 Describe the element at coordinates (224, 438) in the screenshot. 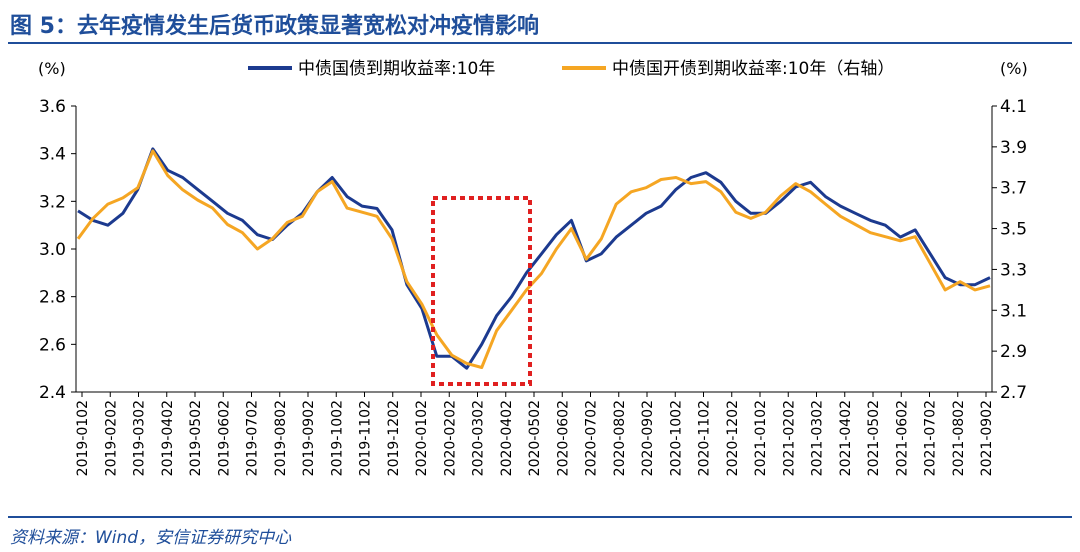

I see `x-tick-label: 2019-0602` at that location.